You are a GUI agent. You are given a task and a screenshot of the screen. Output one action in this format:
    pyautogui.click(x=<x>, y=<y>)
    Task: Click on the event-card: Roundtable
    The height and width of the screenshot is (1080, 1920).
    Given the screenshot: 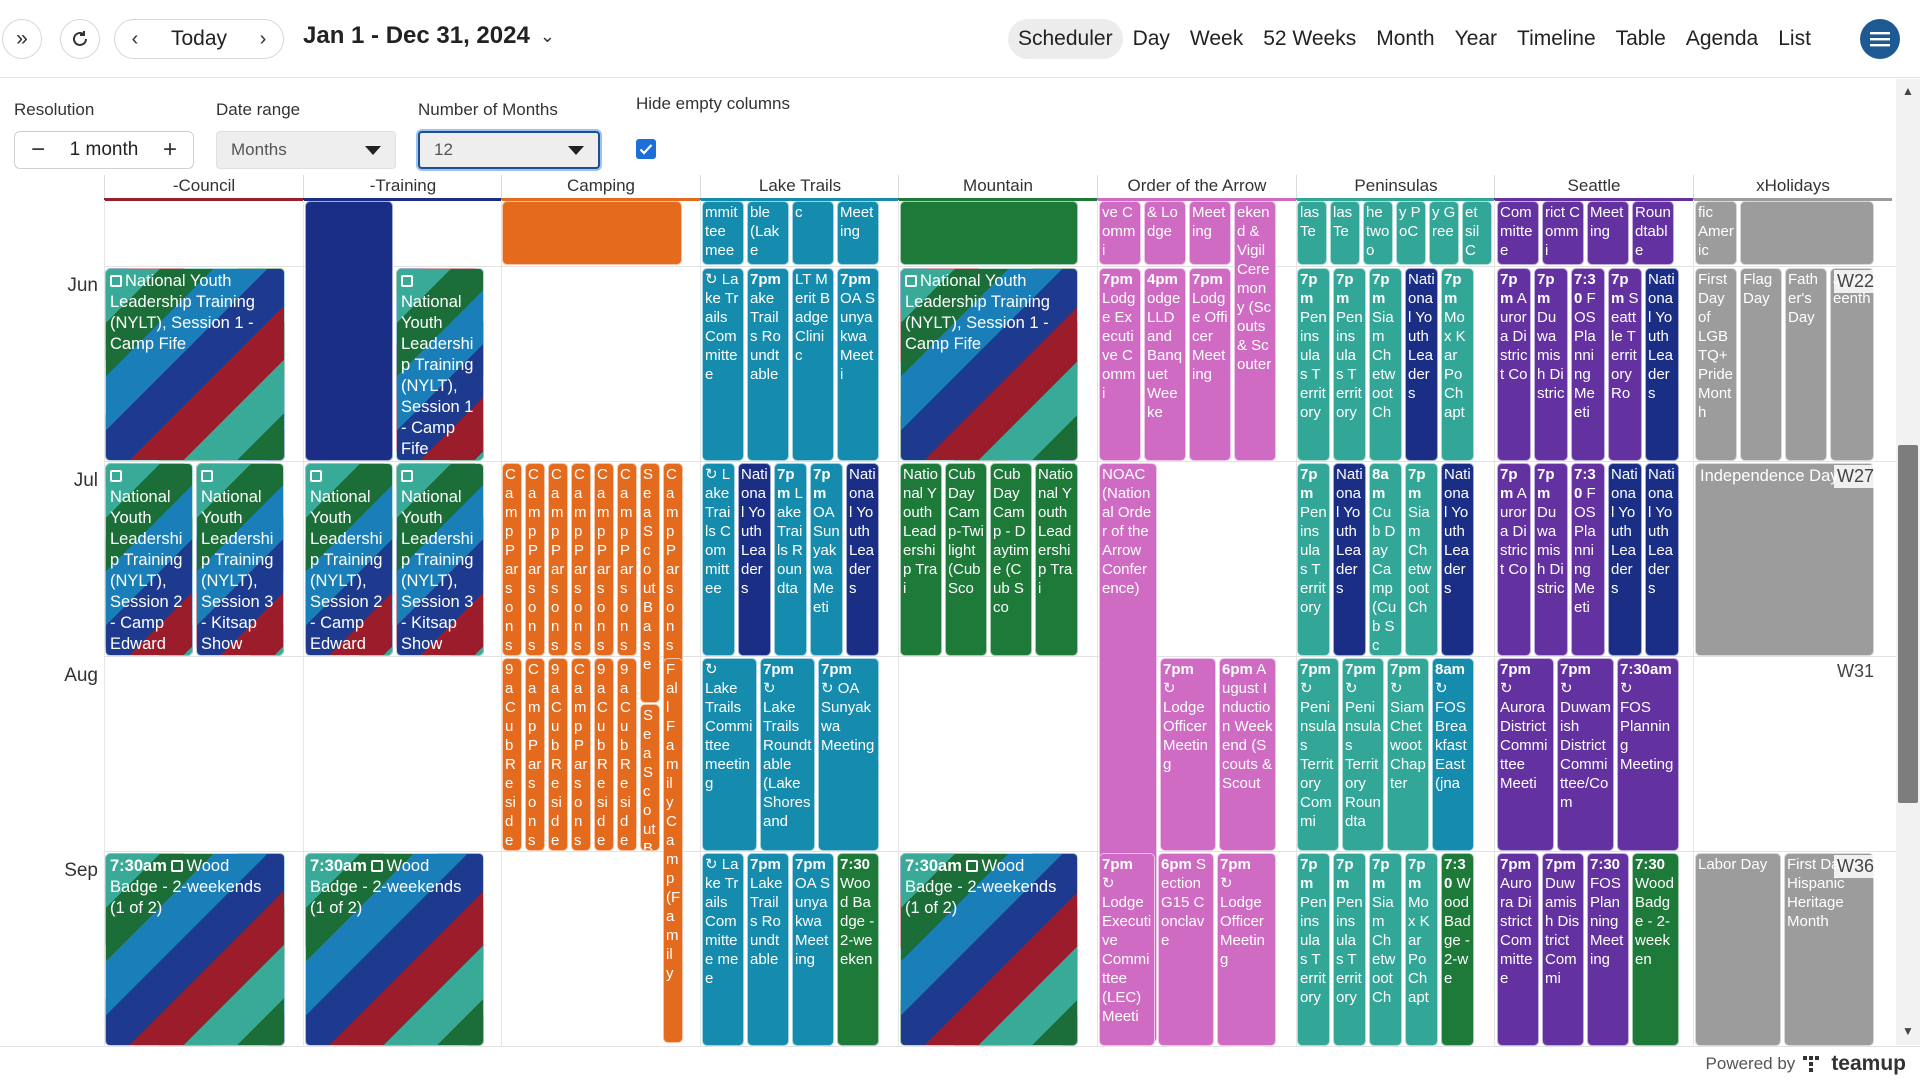 What is the action you would take?
    pyautogui.click(x=1653, y=233)
    